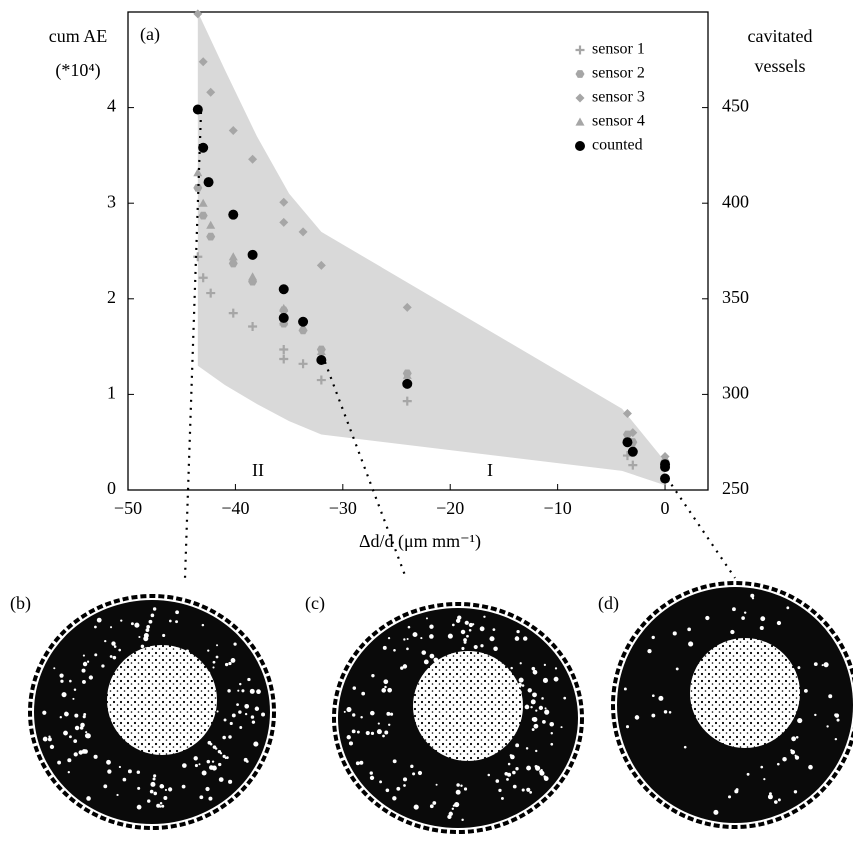  I want to click on annotation: I, so click(490, 470).